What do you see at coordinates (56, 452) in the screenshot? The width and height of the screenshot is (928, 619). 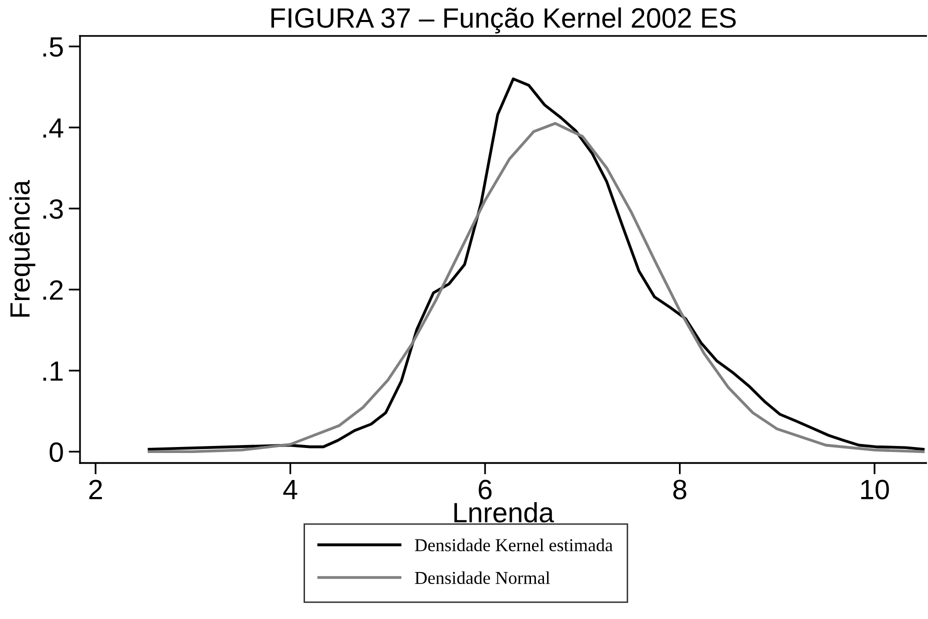 I see `y-tick-label: 0` at bounding box center [56, 452].